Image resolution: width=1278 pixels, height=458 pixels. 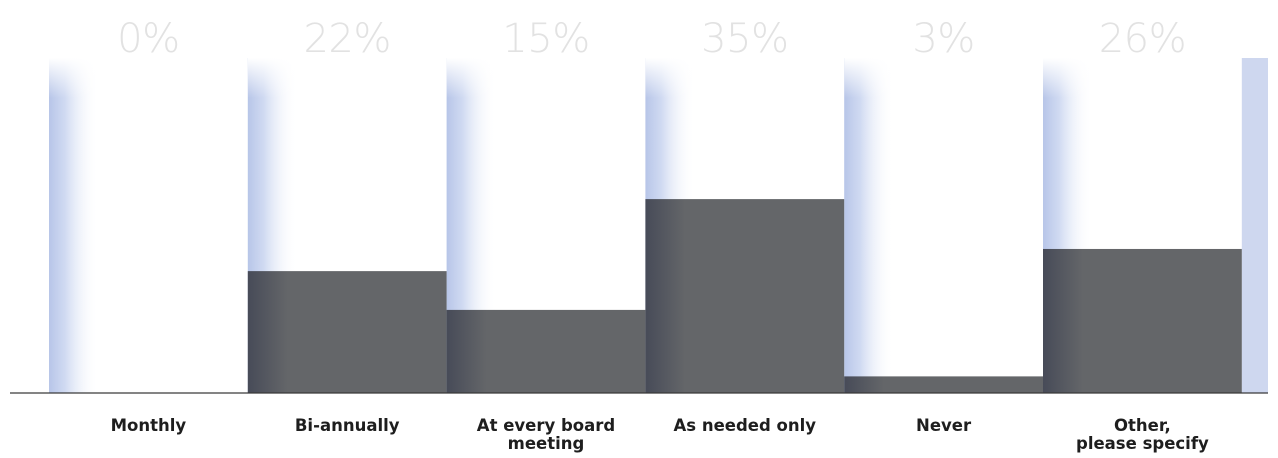 What do you see at coordinates (148, 39) in the screenshot?
I see `value-label-monthly: 0%` at bounding box center [148, 39].